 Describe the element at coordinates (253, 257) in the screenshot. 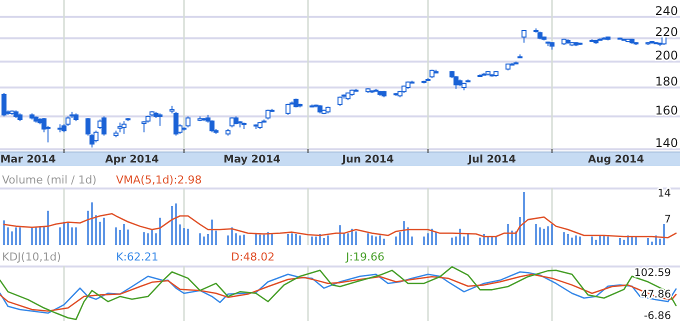

I see `series-label: D:48.02` at that location.